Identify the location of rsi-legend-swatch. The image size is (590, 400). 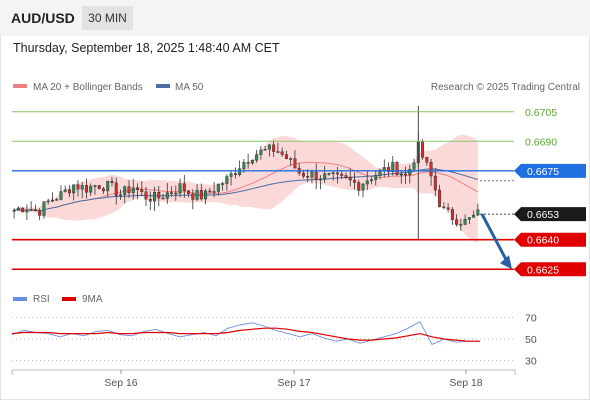
(20, 299).